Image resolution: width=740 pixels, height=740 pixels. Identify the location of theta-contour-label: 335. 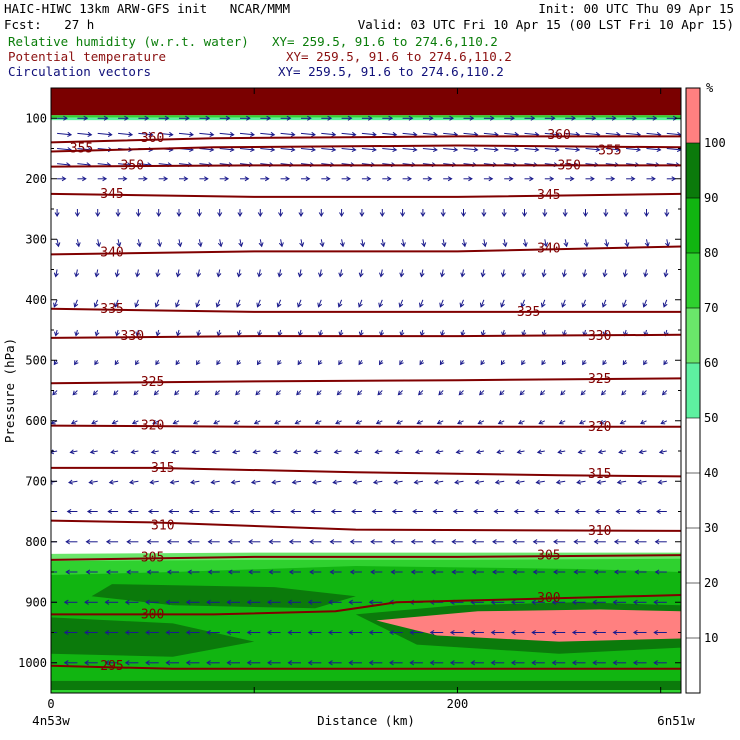
(528, 312).